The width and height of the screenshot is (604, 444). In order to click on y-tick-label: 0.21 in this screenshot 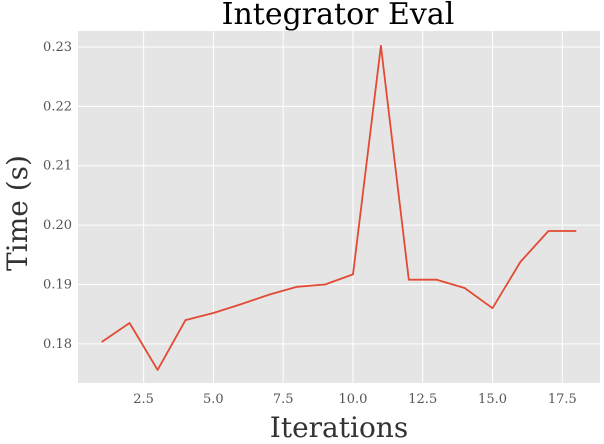, I will do `click(57, 166)`.